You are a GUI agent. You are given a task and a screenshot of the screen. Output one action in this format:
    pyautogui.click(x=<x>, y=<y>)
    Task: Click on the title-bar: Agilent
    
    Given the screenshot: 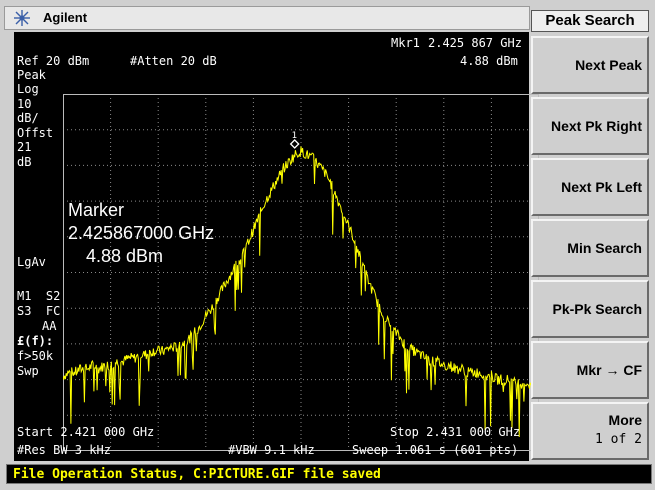 What is the action you would take?
    pyautogui.click(x=267, y=18)
    